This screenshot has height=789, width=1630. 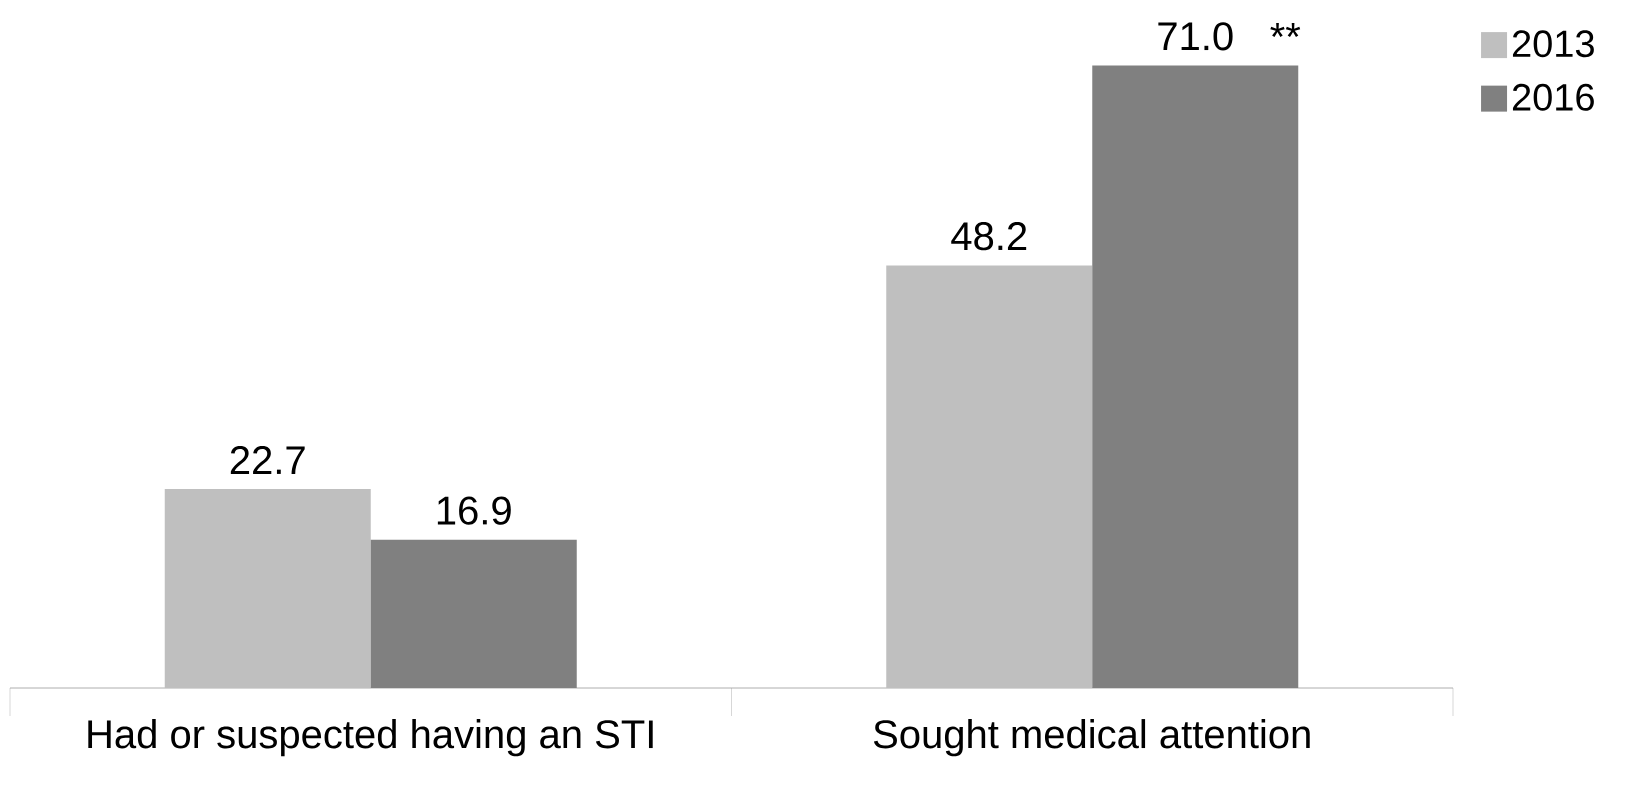 What do you see at coordinates (267, 460) in the screenshot?
I see `data-label: 22.7` at bounding box center [267, 460].